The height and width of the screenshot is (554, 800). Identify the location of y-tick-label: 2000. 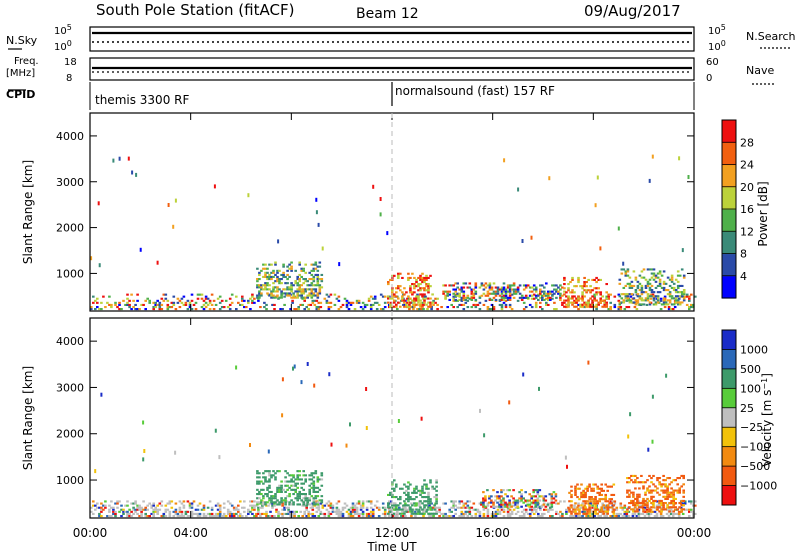
(70, 228).